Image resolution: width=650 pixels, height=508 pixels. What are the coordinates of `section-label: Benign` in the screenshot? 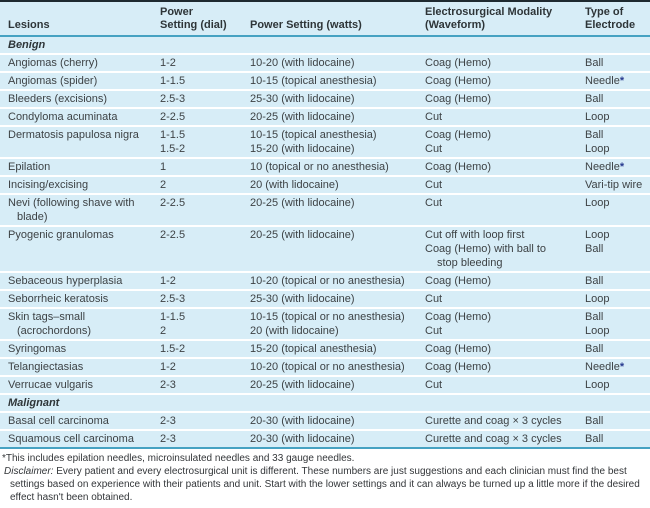 It's located at (325, 46).